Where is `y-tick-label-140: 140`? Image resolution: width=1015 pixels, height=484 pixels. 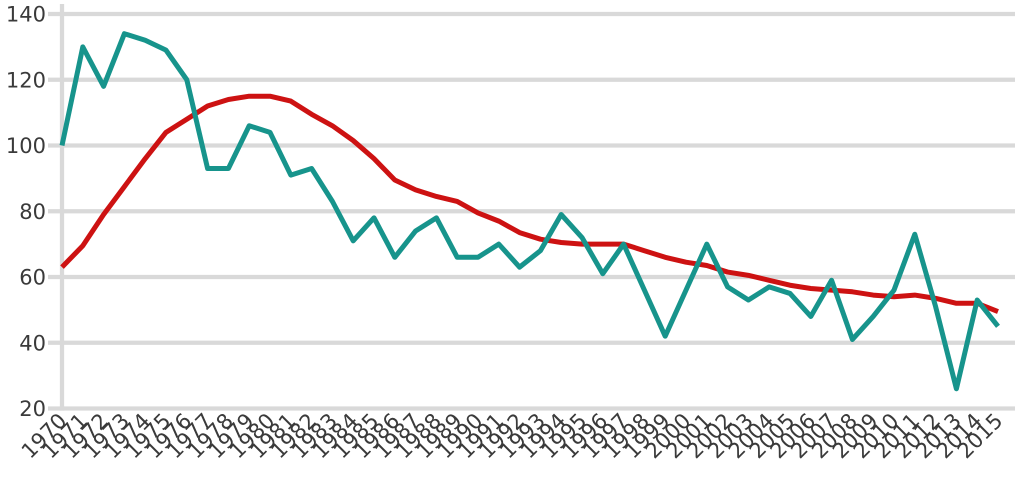
y-tick-label-140: 140 is located at coordinates (26, 15).